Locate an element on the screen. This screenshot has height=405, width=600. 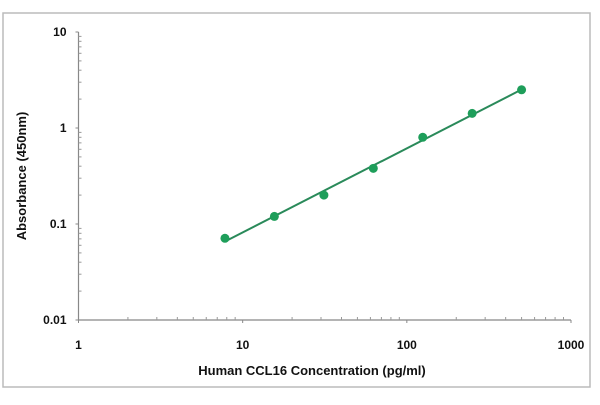
x-axis-label: Human CCL16 Concentration (pg/ml) is located at coordinates (312, 370).